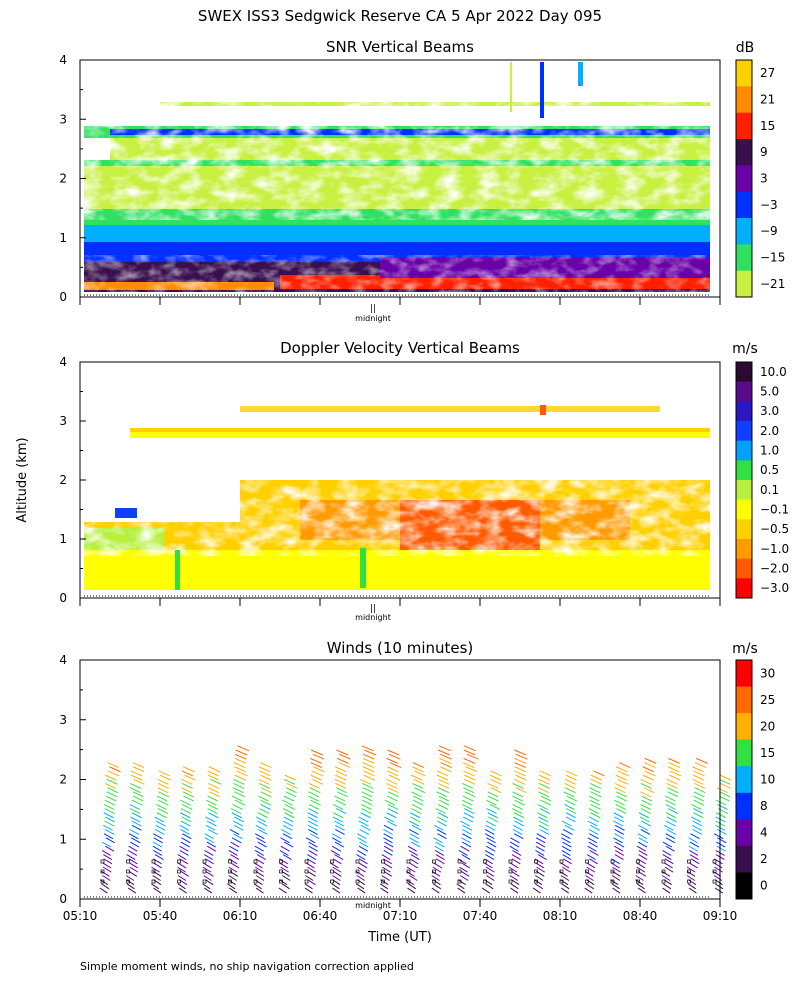 This screenshot has width=800, height=1000. I want to click on winds-xtick-label: 09:10, so click(720, 916).